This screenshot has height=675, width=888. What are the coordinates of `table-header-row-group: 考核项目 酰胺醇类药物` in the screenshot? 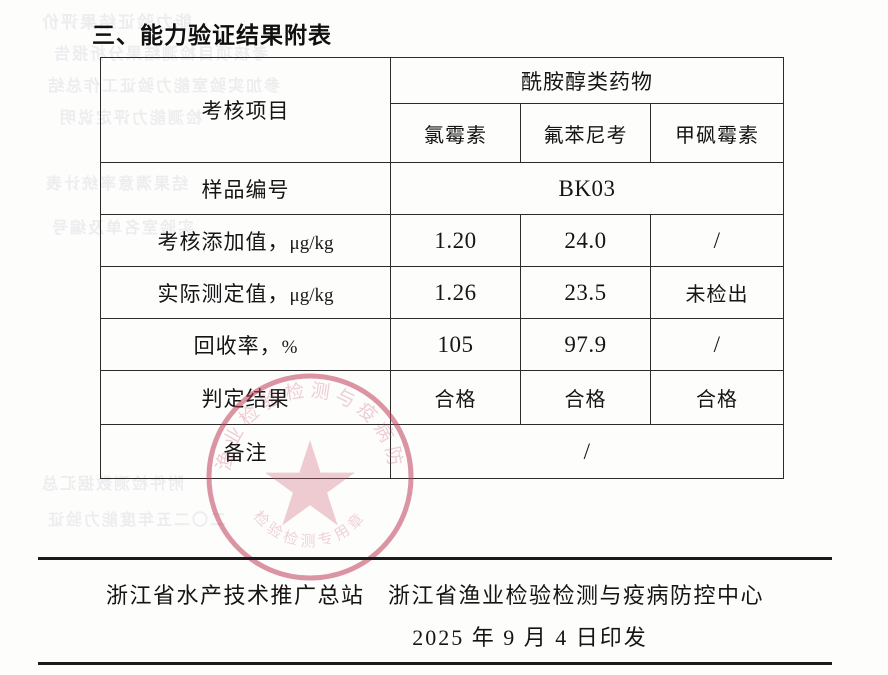 It's located at (442, 110).